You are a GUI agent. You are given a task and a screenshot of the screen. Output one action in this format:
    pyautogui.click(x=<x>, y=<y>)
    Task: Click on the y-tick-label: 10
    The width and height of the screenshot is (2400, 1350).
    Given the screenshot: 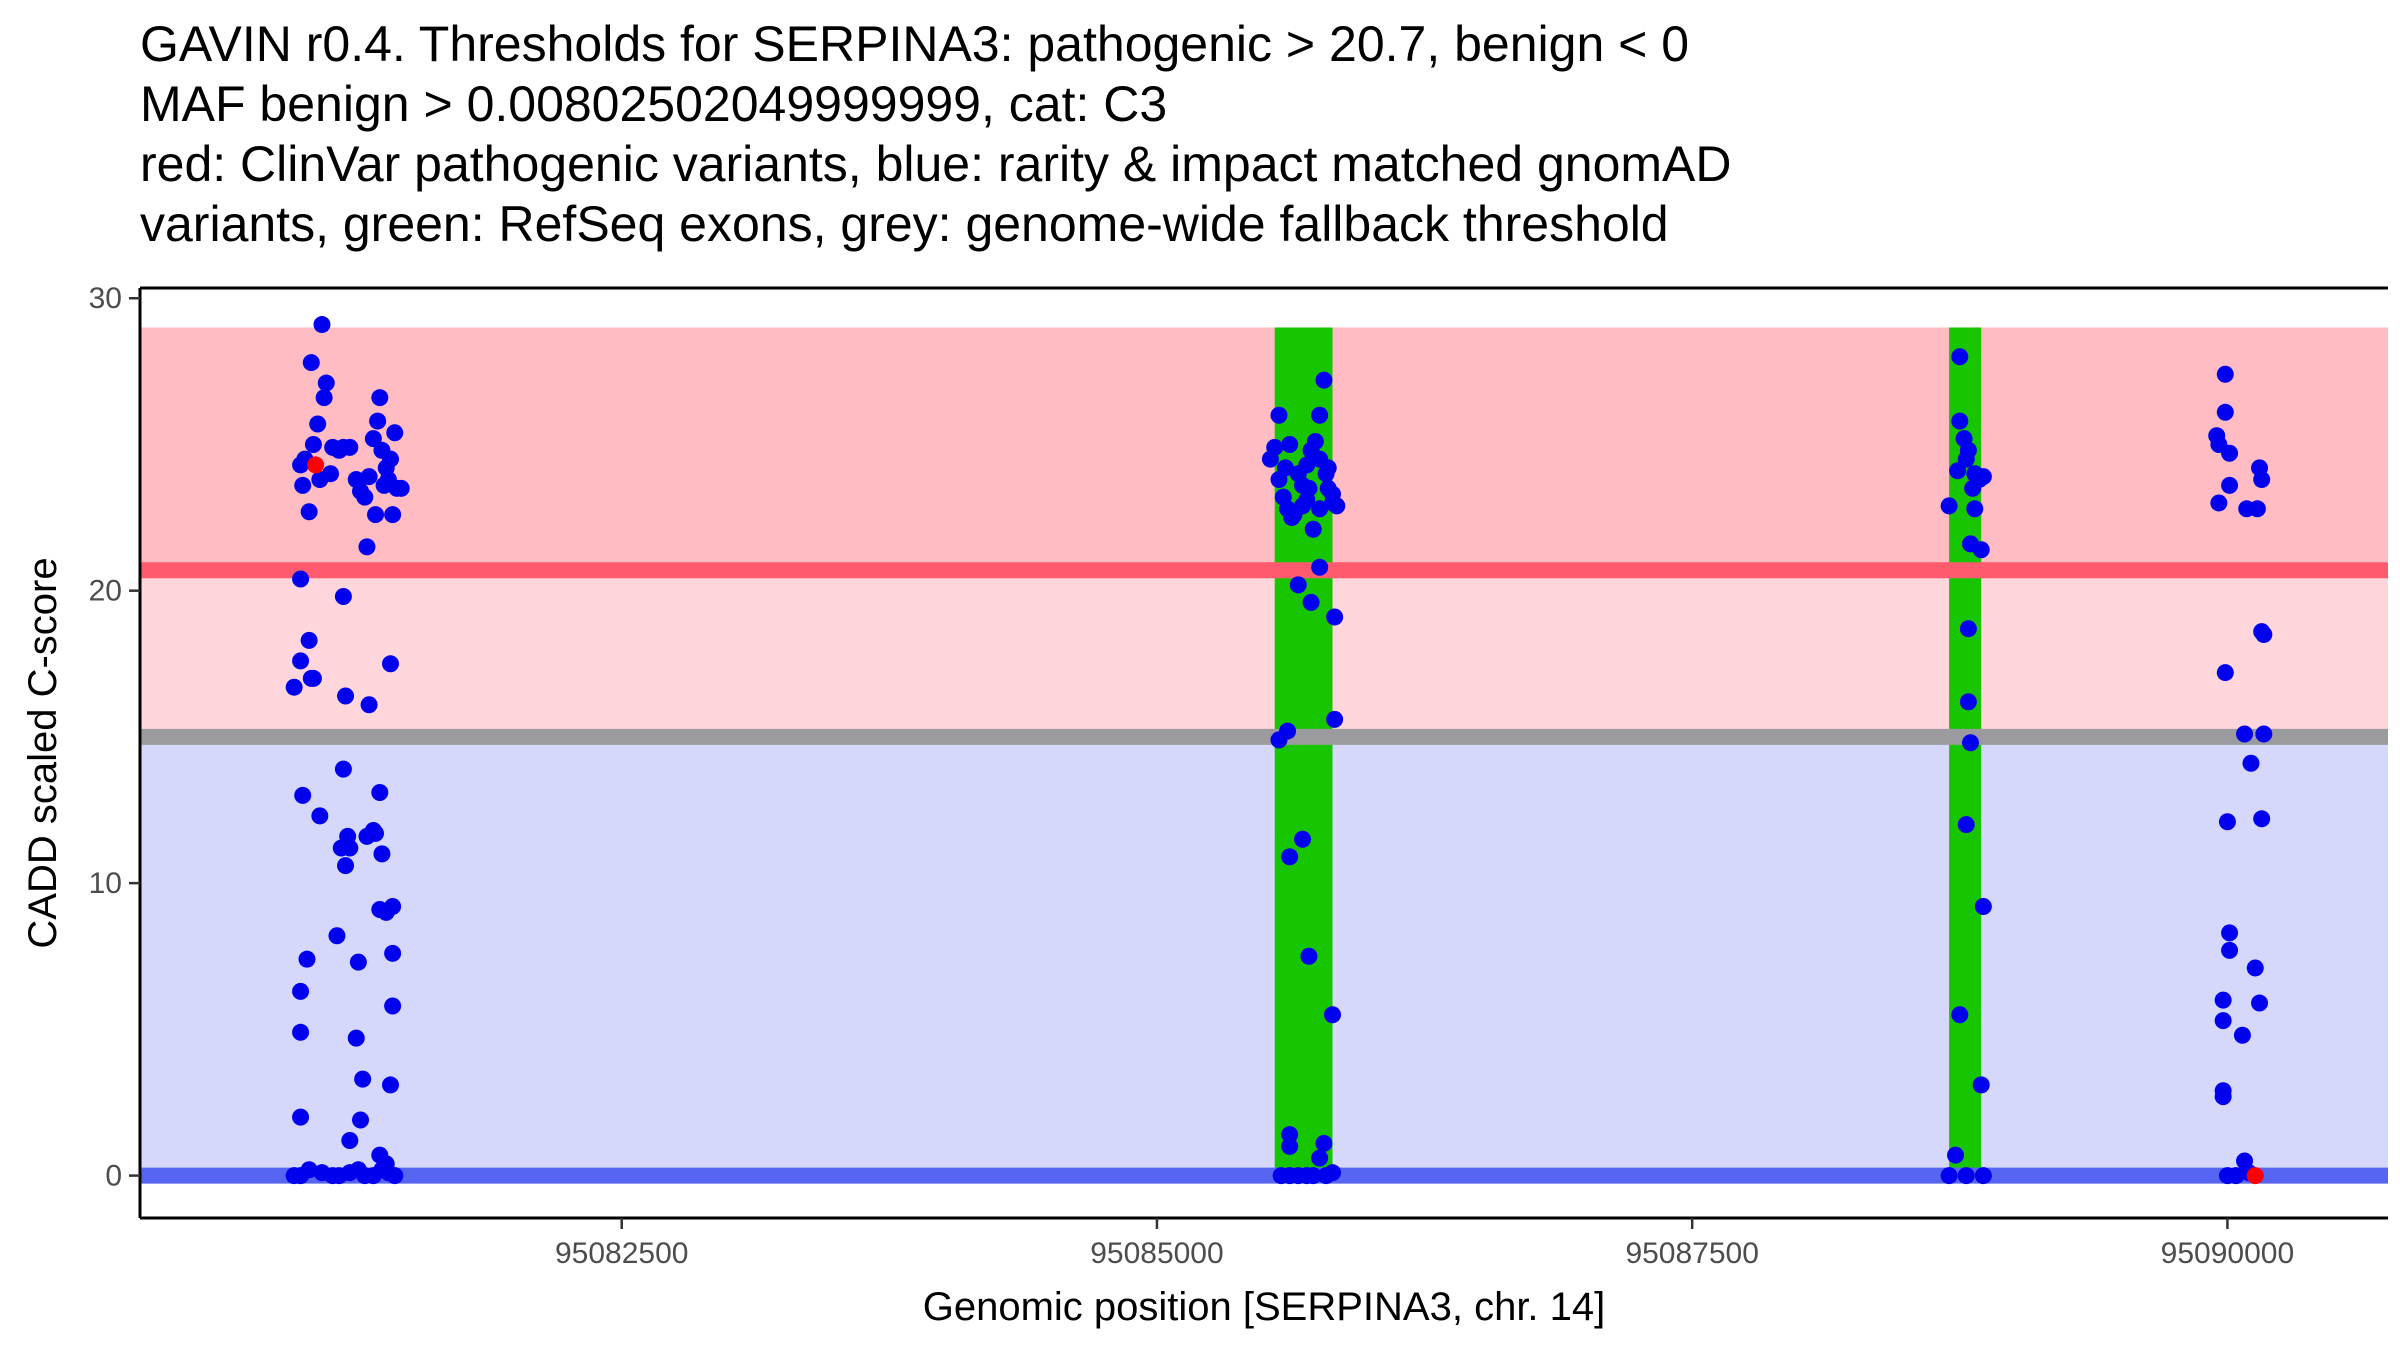 What is the action you would take?
    pyautogui.click(x=105, y=883)
    